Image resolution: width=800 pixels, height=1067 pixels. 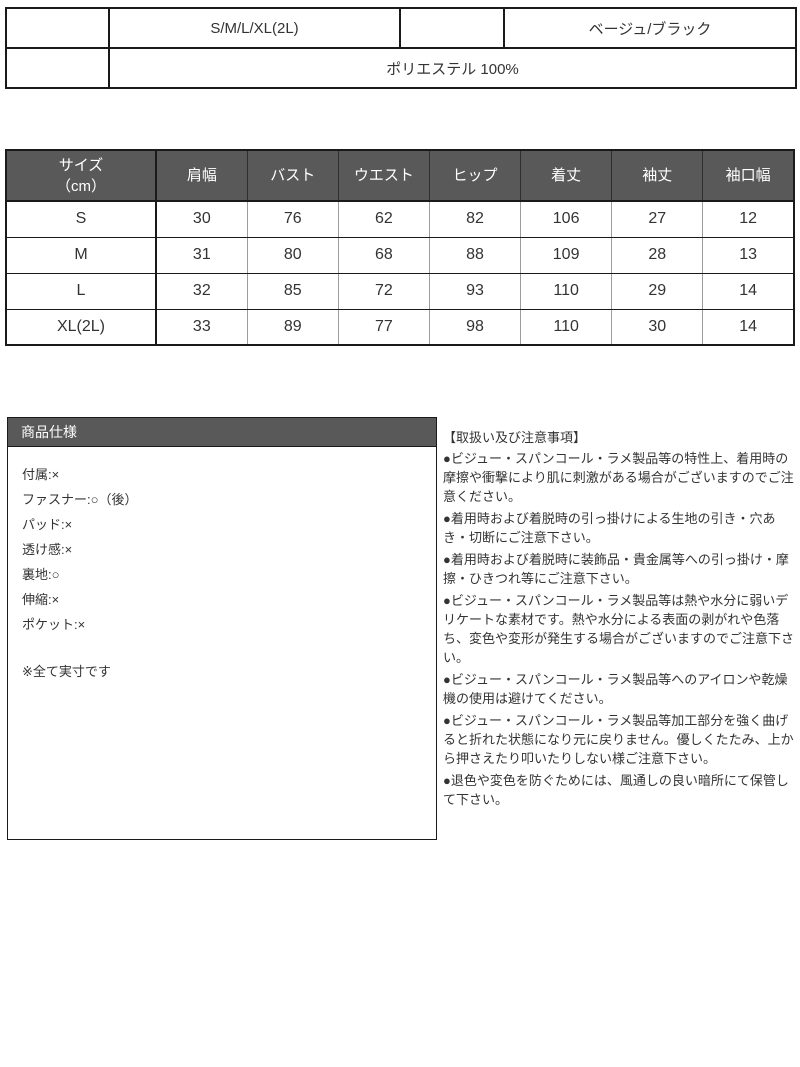 I want to click on size-chart-cell: 31, so click(x=201, y=255).